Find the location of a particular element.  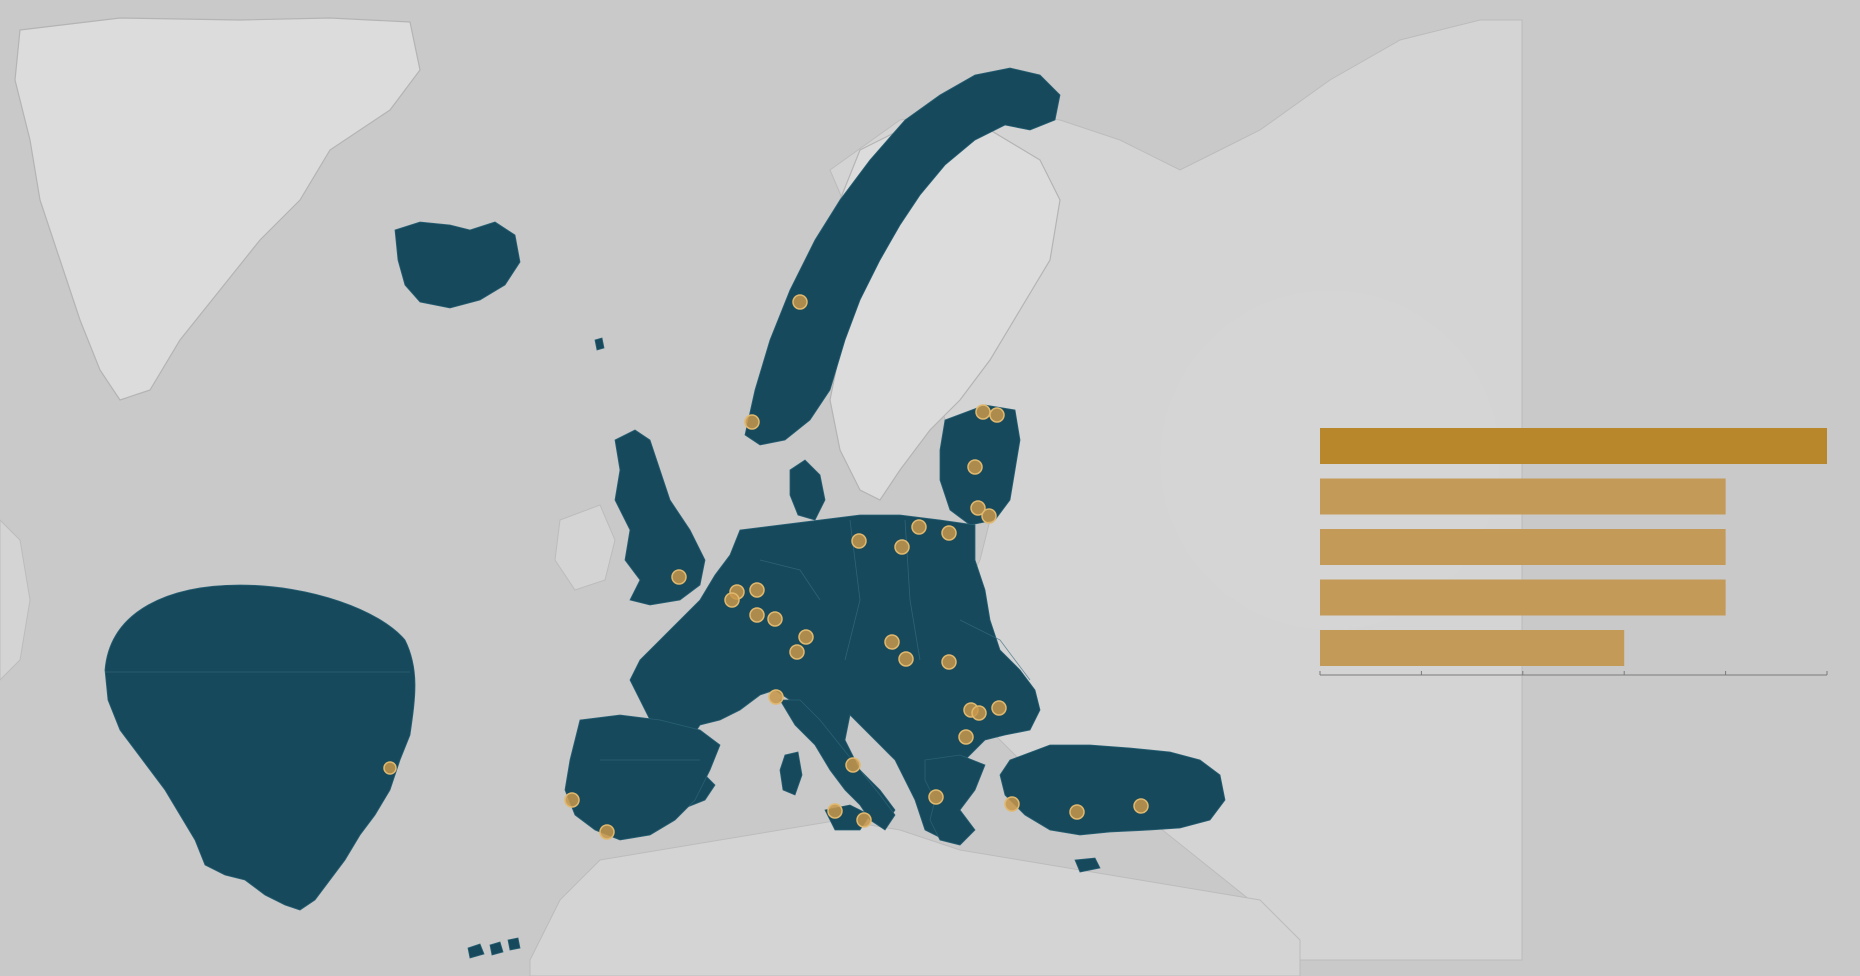

left-edge-landmass is located at coordinates (15, 600).